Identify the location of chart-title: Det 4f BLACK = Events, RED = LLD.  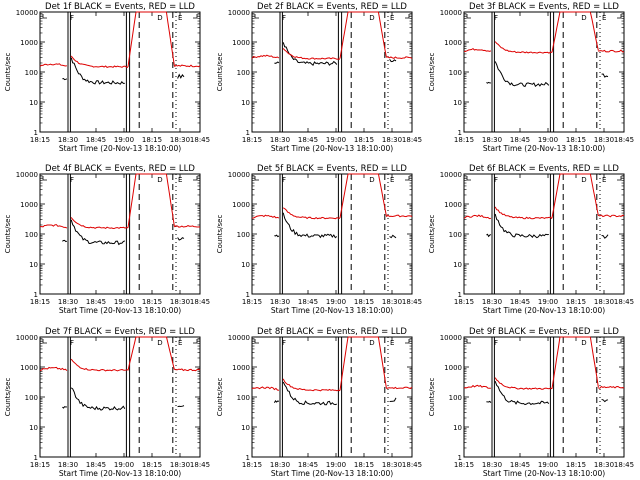
(120, 169).